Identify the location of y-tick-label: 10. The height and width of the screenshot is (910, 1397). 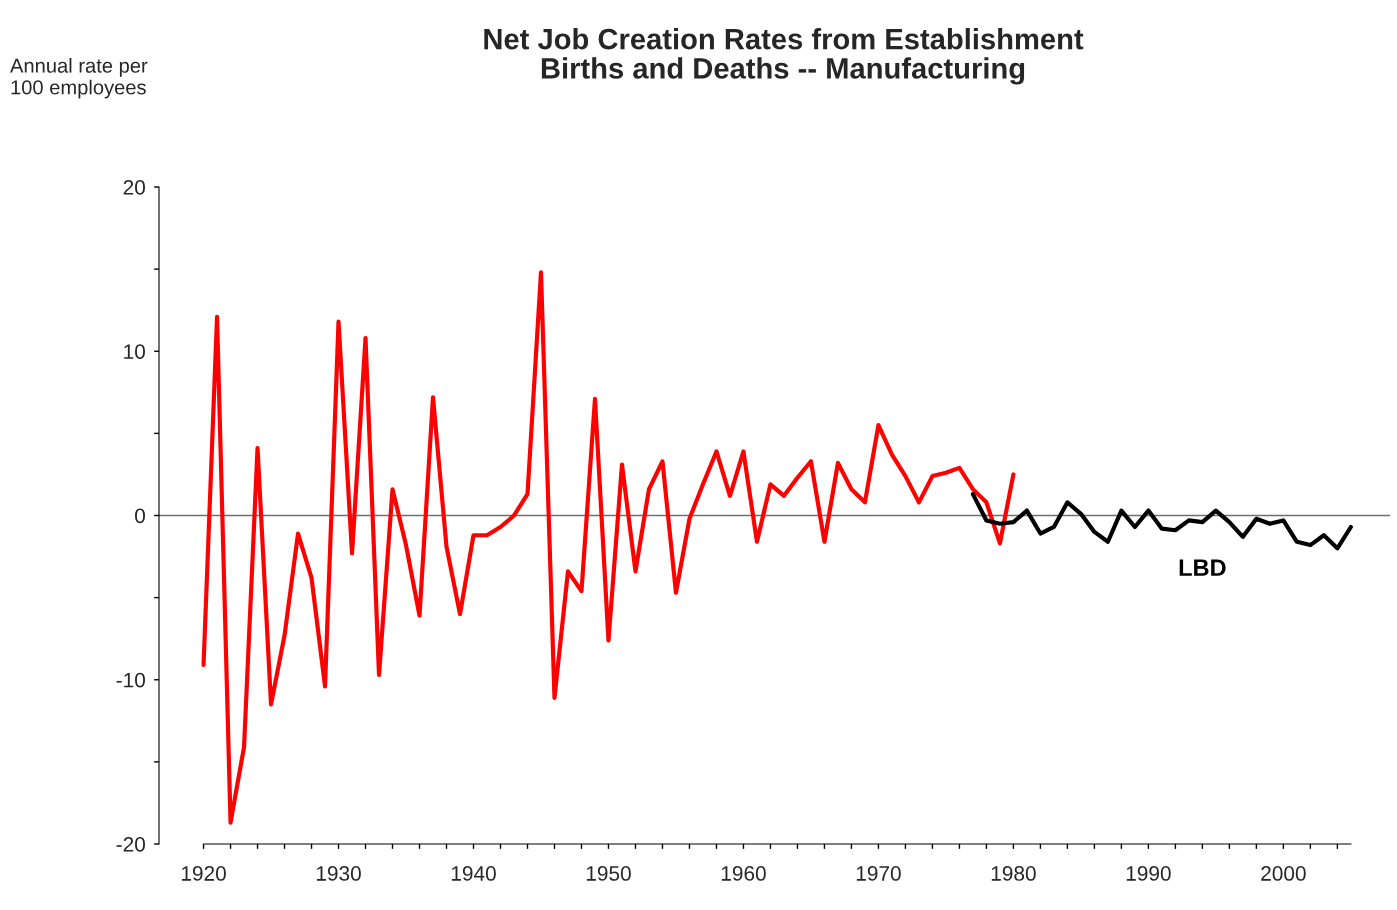
(134, 351).